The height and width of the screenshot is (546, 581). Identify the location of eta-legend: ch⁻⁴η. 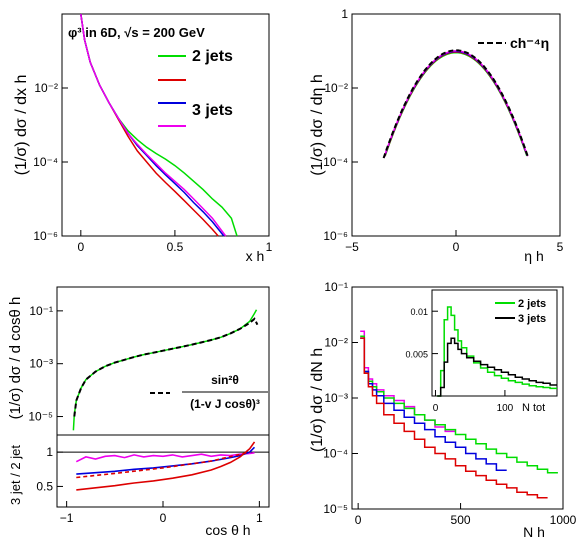
(513, 43).